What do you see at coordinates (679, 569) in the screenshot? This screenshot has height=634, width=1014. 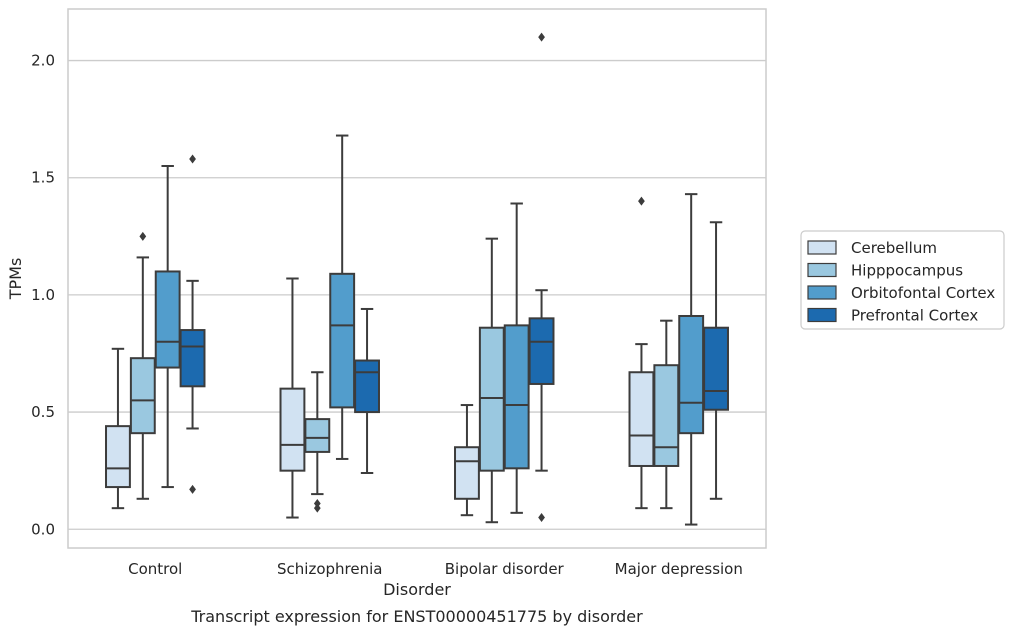 I see `x-tick-label: Major depression` at bounding box center [679, 569].